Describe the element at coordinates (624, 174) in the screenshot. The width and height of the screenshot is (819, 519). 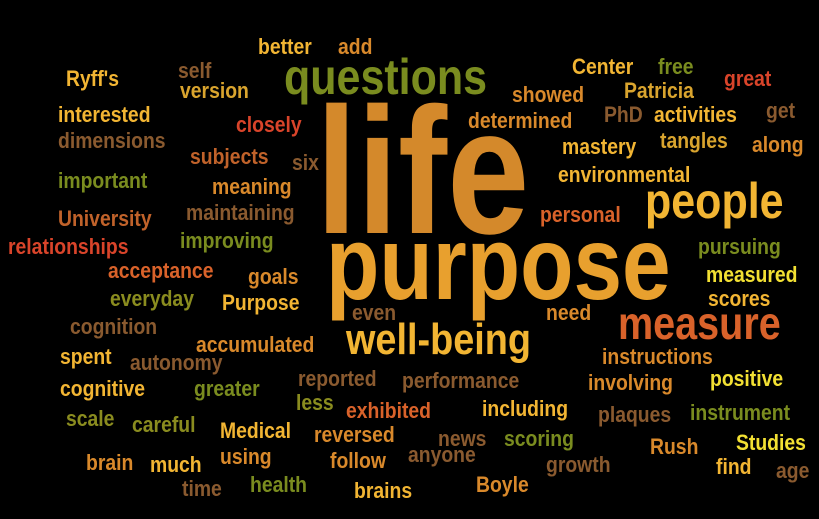
I see `word-environmental: environmental` at that location.